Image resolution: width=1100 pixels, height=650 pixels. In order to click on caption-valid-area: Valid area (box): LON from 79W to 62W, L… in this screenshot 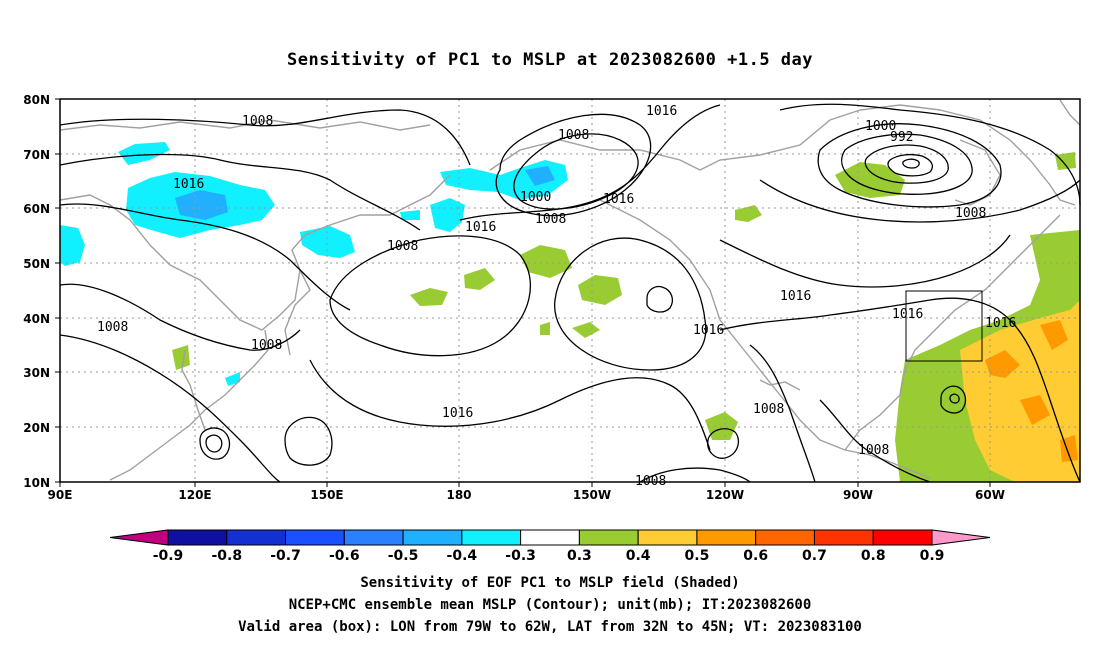, I will do `click(550, 627)`.